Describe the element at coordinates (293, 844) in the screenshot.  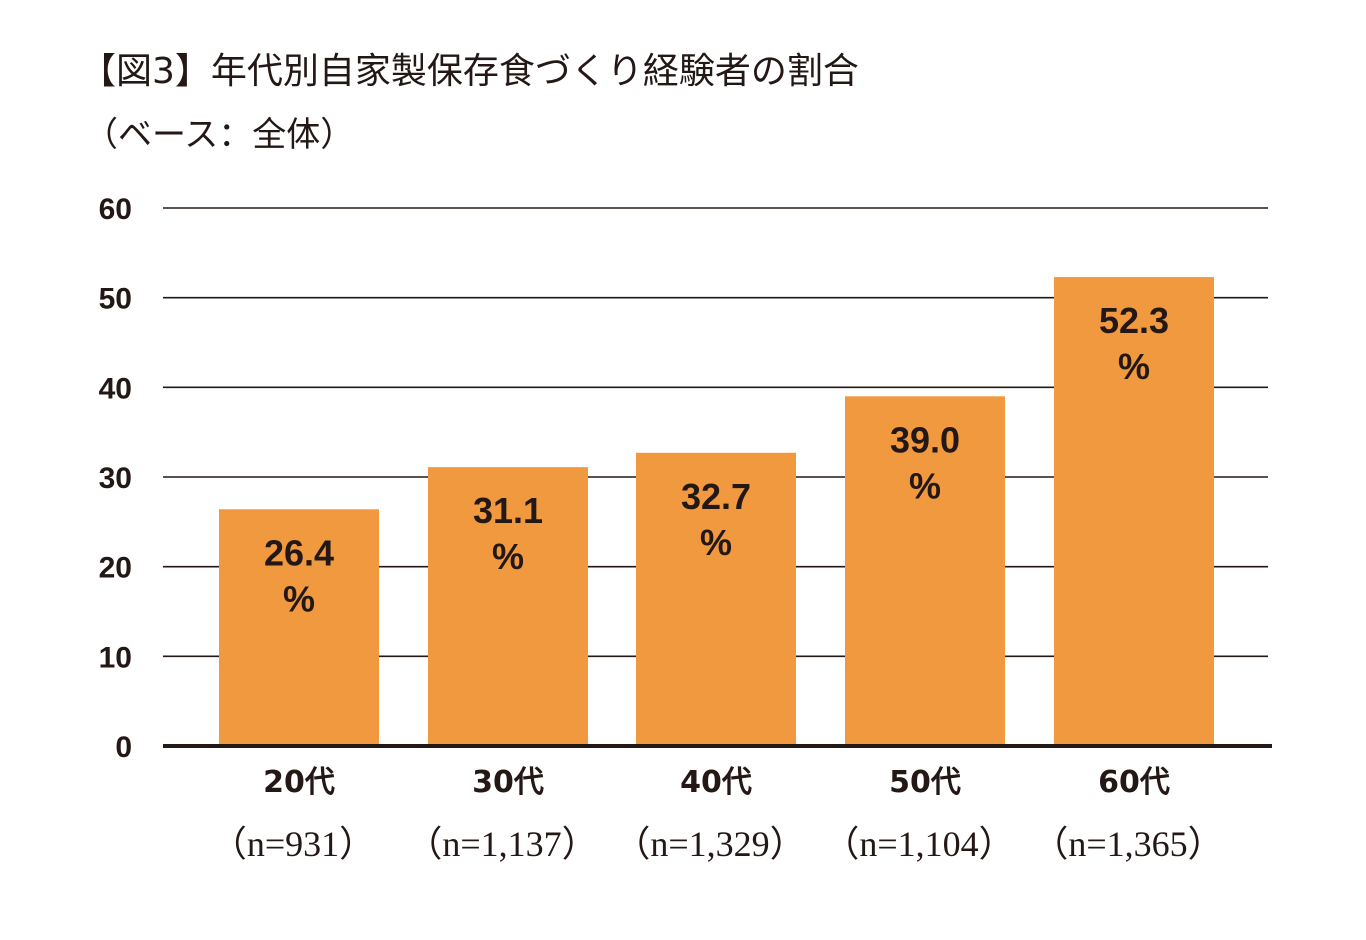
I see `x-sample-size-label: （n=931）` at that location.